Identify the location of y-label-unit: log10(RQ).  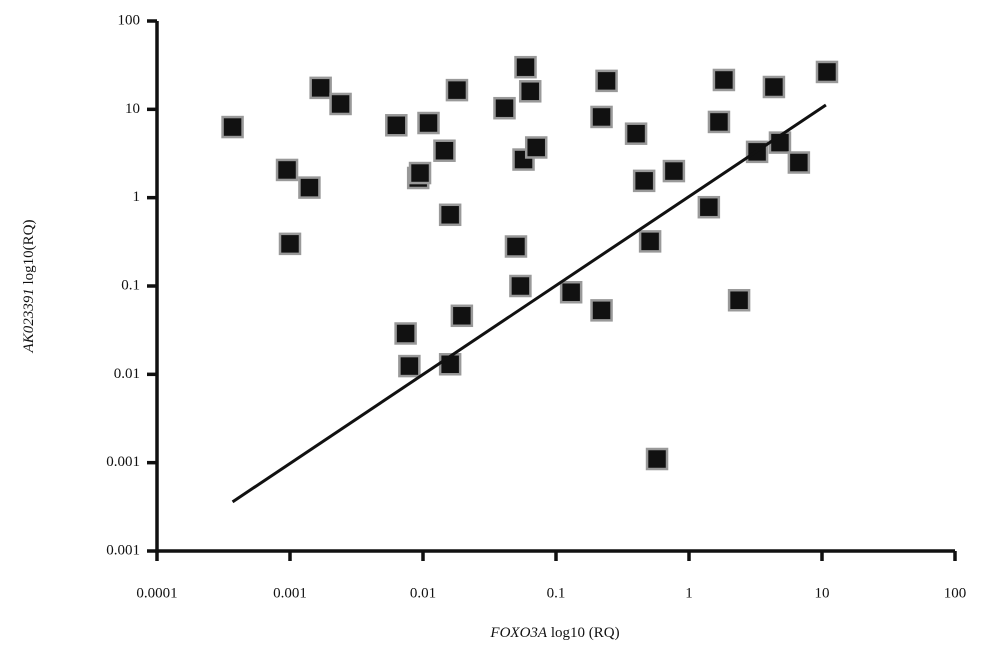
(29, 252).